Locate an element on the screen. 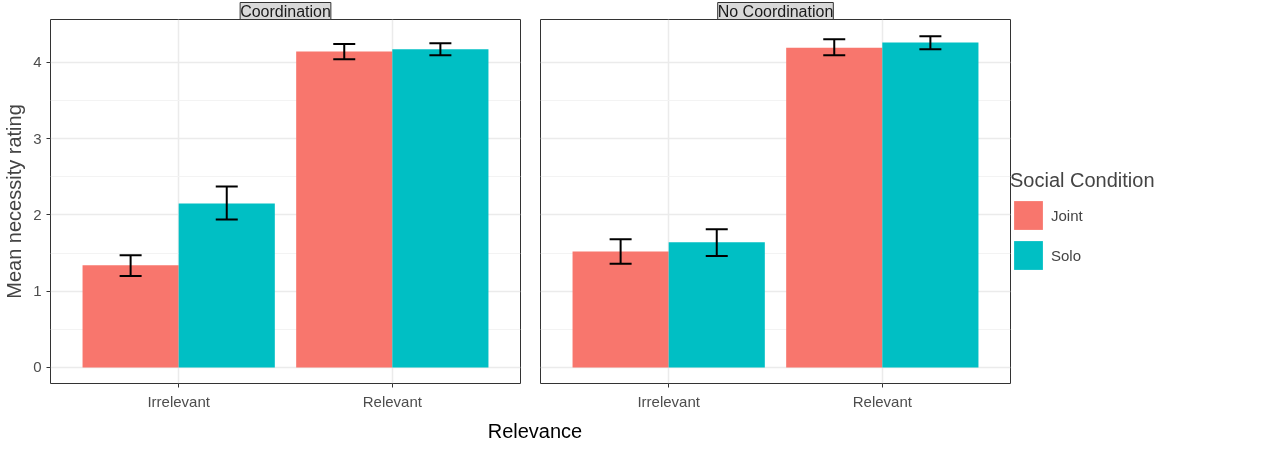 This screenshot has height=470, width=1285. legend-label: Solo is located at coordinates (1066, 255).